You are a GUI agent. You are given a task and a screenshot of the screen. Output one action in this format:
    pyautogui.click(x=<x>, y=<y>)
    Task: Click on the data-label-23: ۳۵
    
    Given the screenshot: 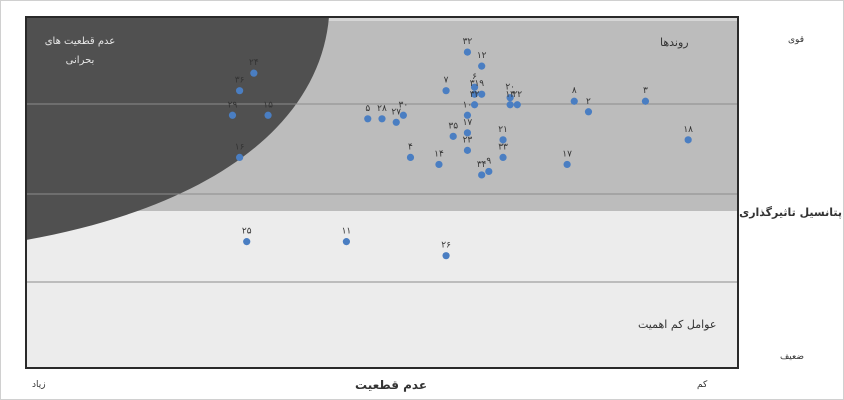 What is the action you would take?
    pyautogui.click(x=453, y=126)
    